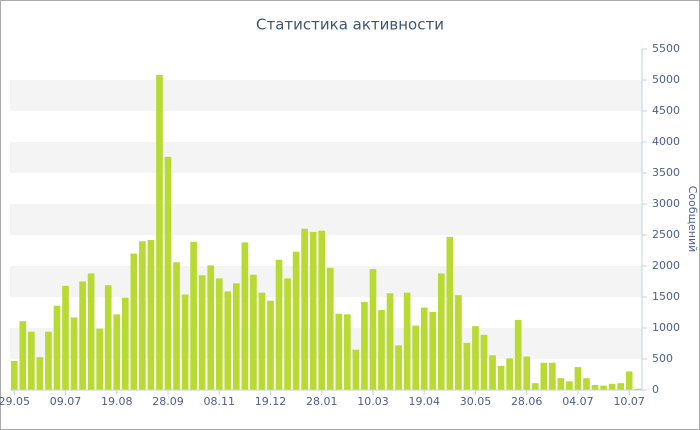 This screenshot has width=700, height=430. I want to click on x-tick-label: 28.06, so click(527, 401).